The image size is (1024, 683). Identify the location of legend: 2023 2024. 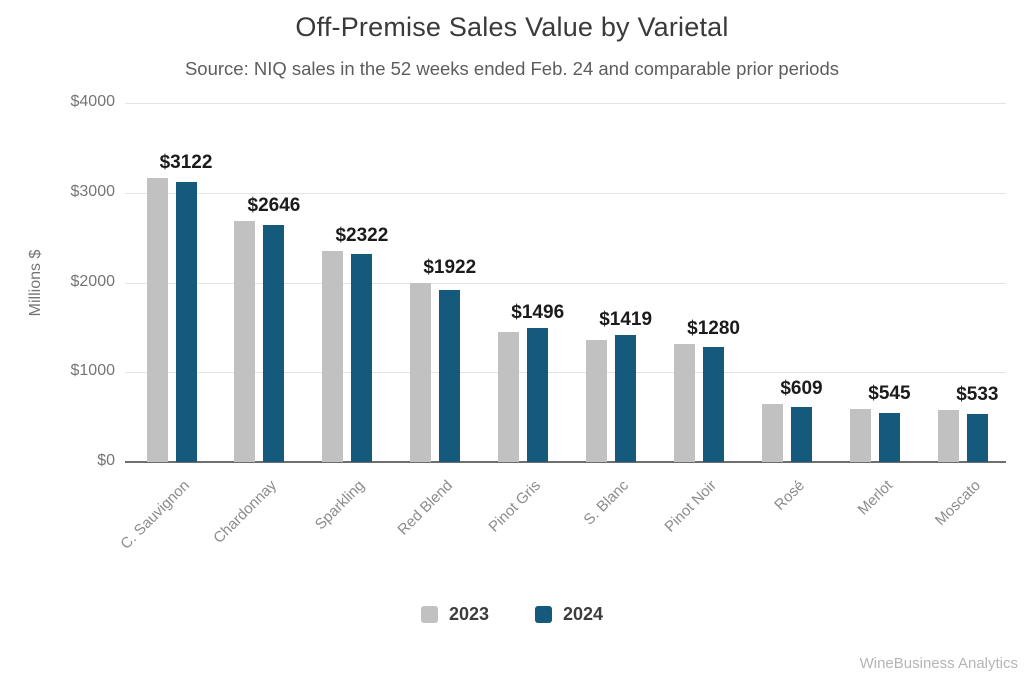
(512, 614).